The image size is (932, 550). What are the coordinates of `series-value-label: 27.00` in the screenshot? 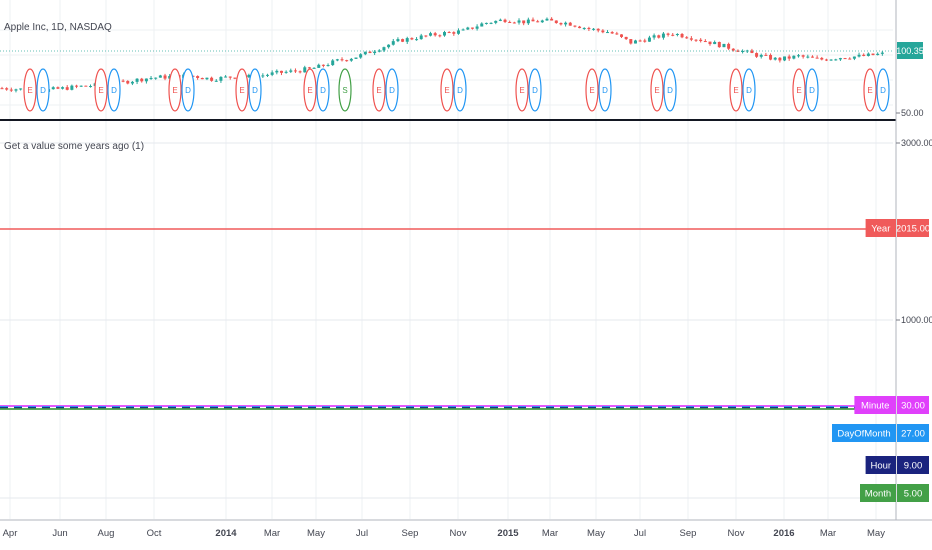 It's located at (913, 434).